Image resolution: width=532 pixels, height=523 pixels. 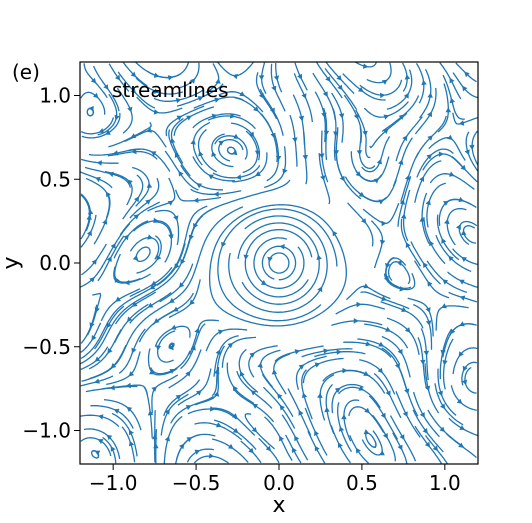 What do you see at coordinates (170, 90) in the screenshot?
I see `streamlines-annotation: streamlines` at bounding box center [170, 90].